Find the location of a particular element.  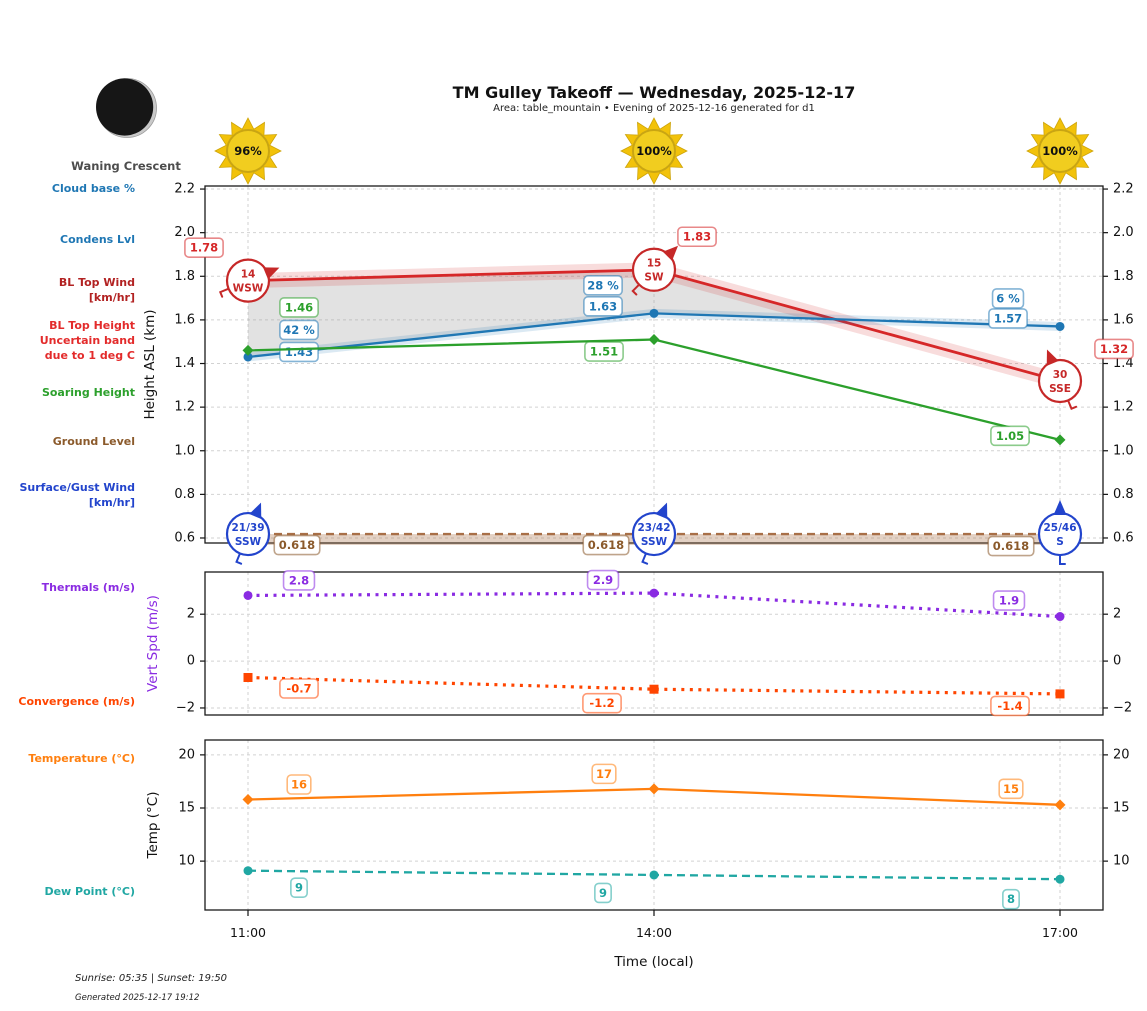

condens-lvl-label-line: Condens Lvl is located at coordinates (97, 239).